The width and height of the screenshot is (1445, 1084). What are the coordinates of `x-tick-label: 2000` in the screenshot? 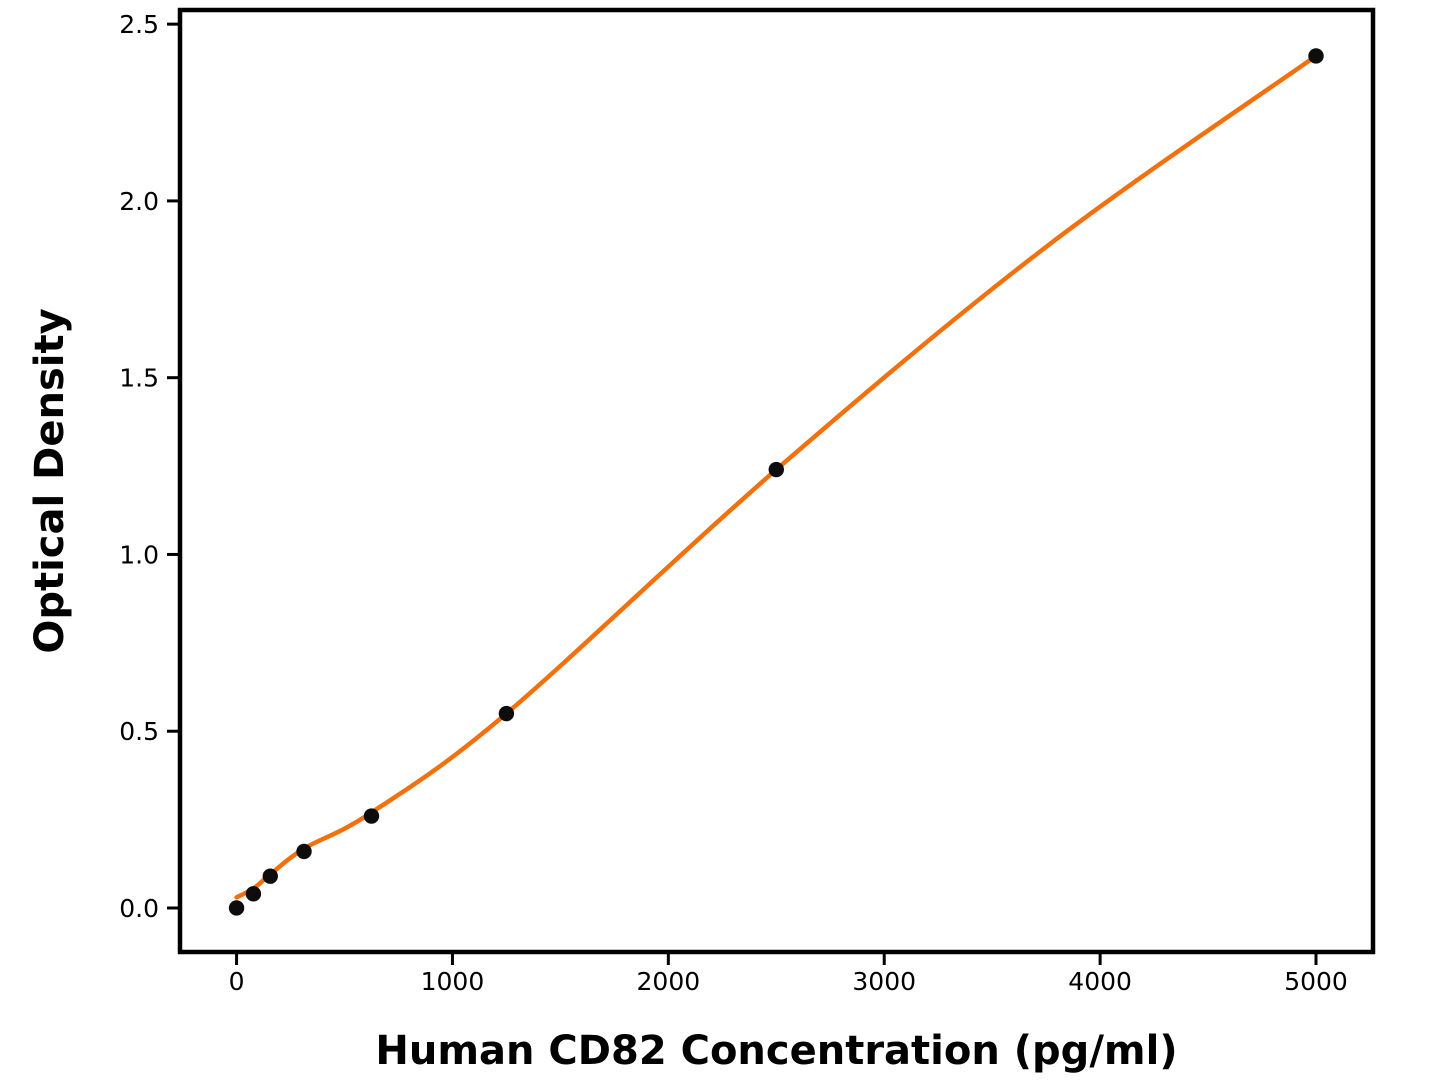 It's located at (669, 981).